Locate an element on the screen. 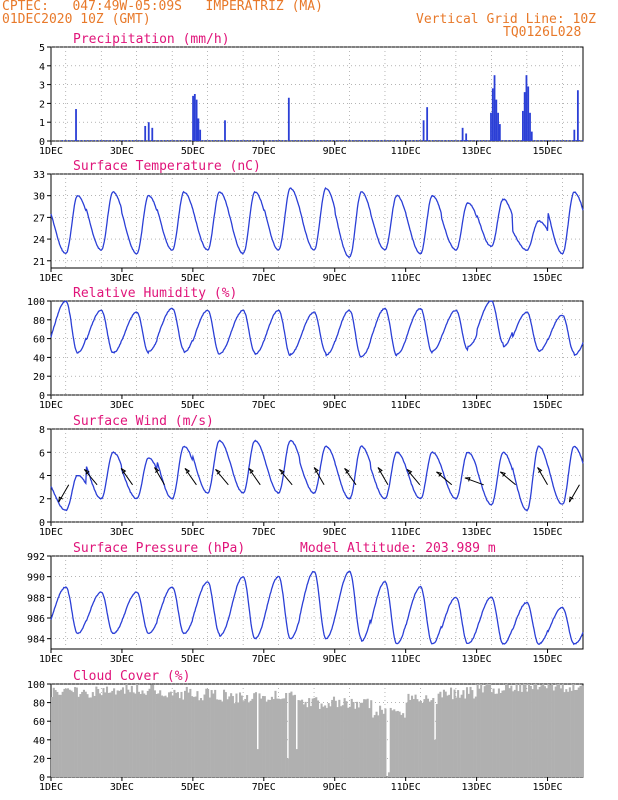 This screenshot has width=618, height=800. x-tick-label: 13DEC is located at coordinates (477, 787).